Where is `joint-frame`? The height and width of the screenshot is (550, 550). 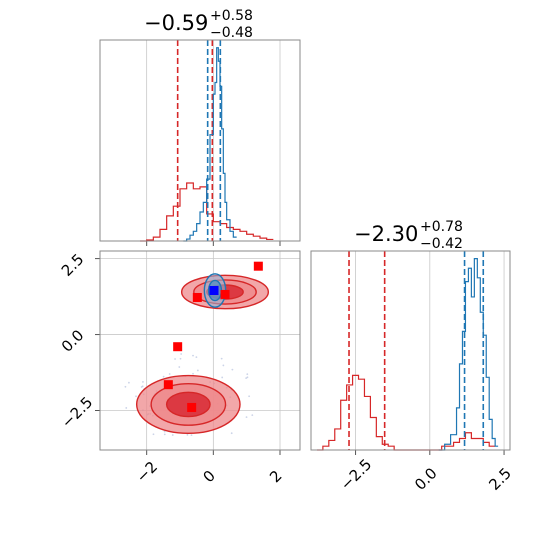
joint-frame is located at coordinates (200, 350).